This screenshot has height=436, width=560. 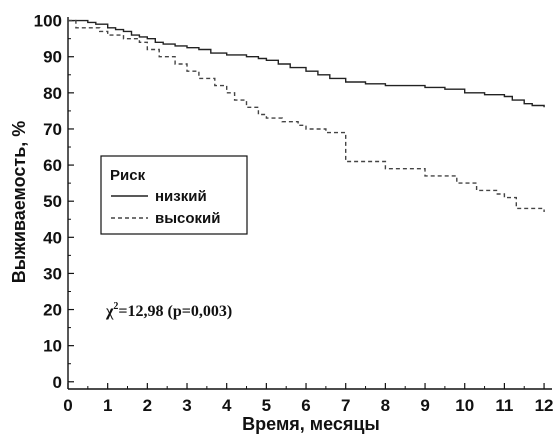 What do you see at coordinates (57, 382) in the screenshot?
I see `y-tick-label: 0` at bounding box center [57, 382].